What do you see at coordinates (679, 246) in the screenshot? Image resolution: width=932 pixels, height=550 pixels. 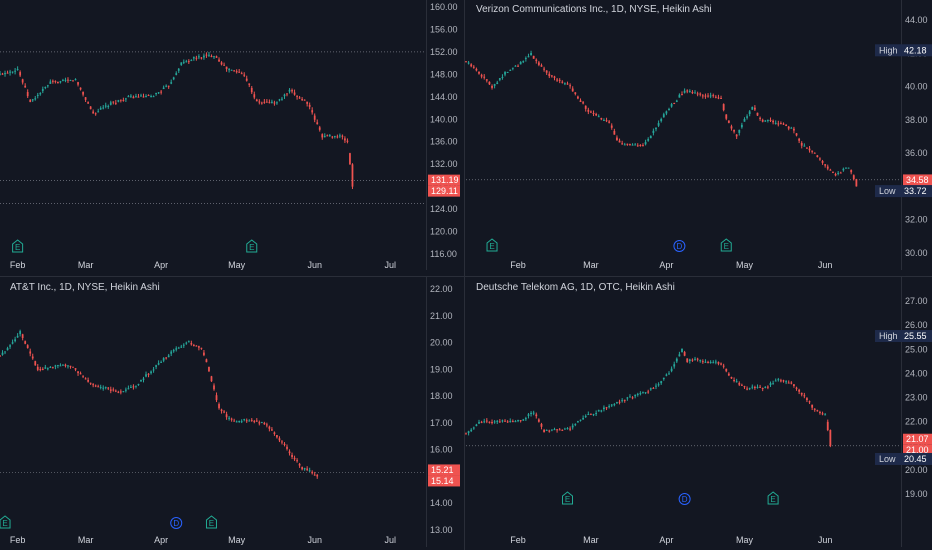 I see `dividend-icon` at bounding box center [679, 246].